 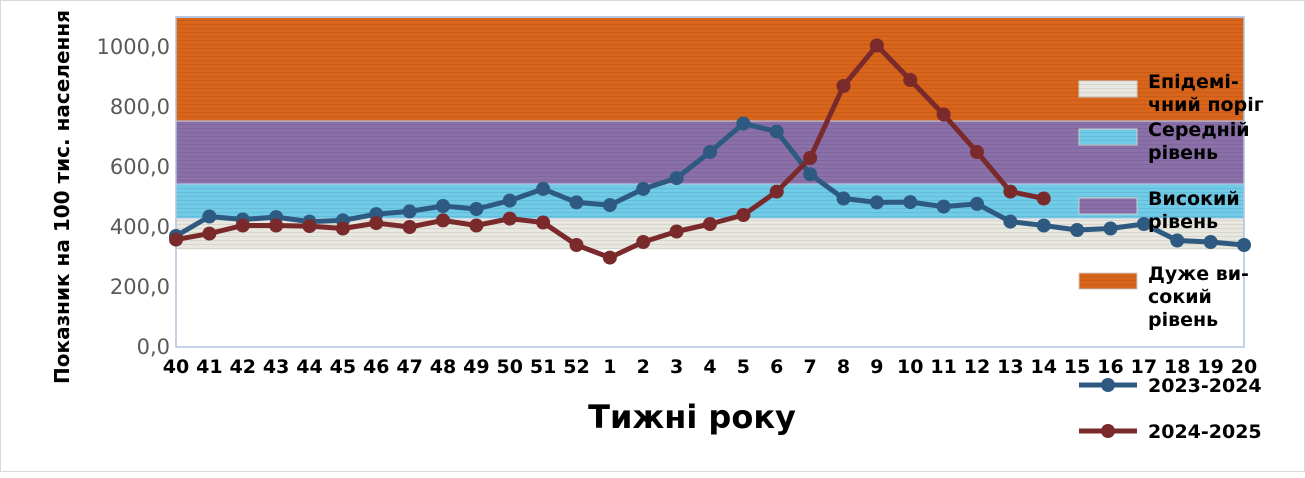 What do you see at coordinates (876, 367) in the screenshot?
I see `x-tick-label: 9` at bounding box center [876, 367].